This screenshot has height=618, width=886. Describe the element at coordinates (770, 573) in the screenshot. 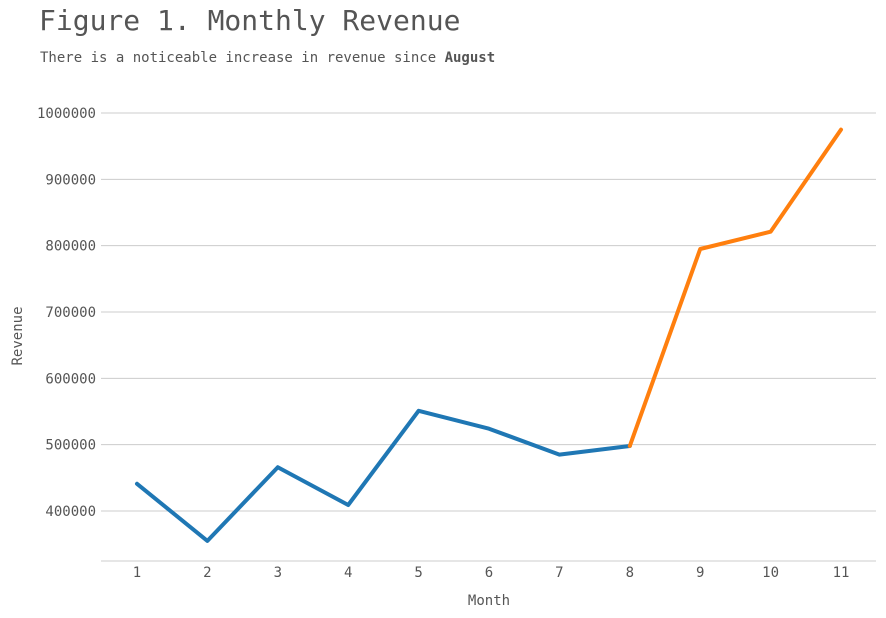

I see `x-tick-10: 10` at that location.